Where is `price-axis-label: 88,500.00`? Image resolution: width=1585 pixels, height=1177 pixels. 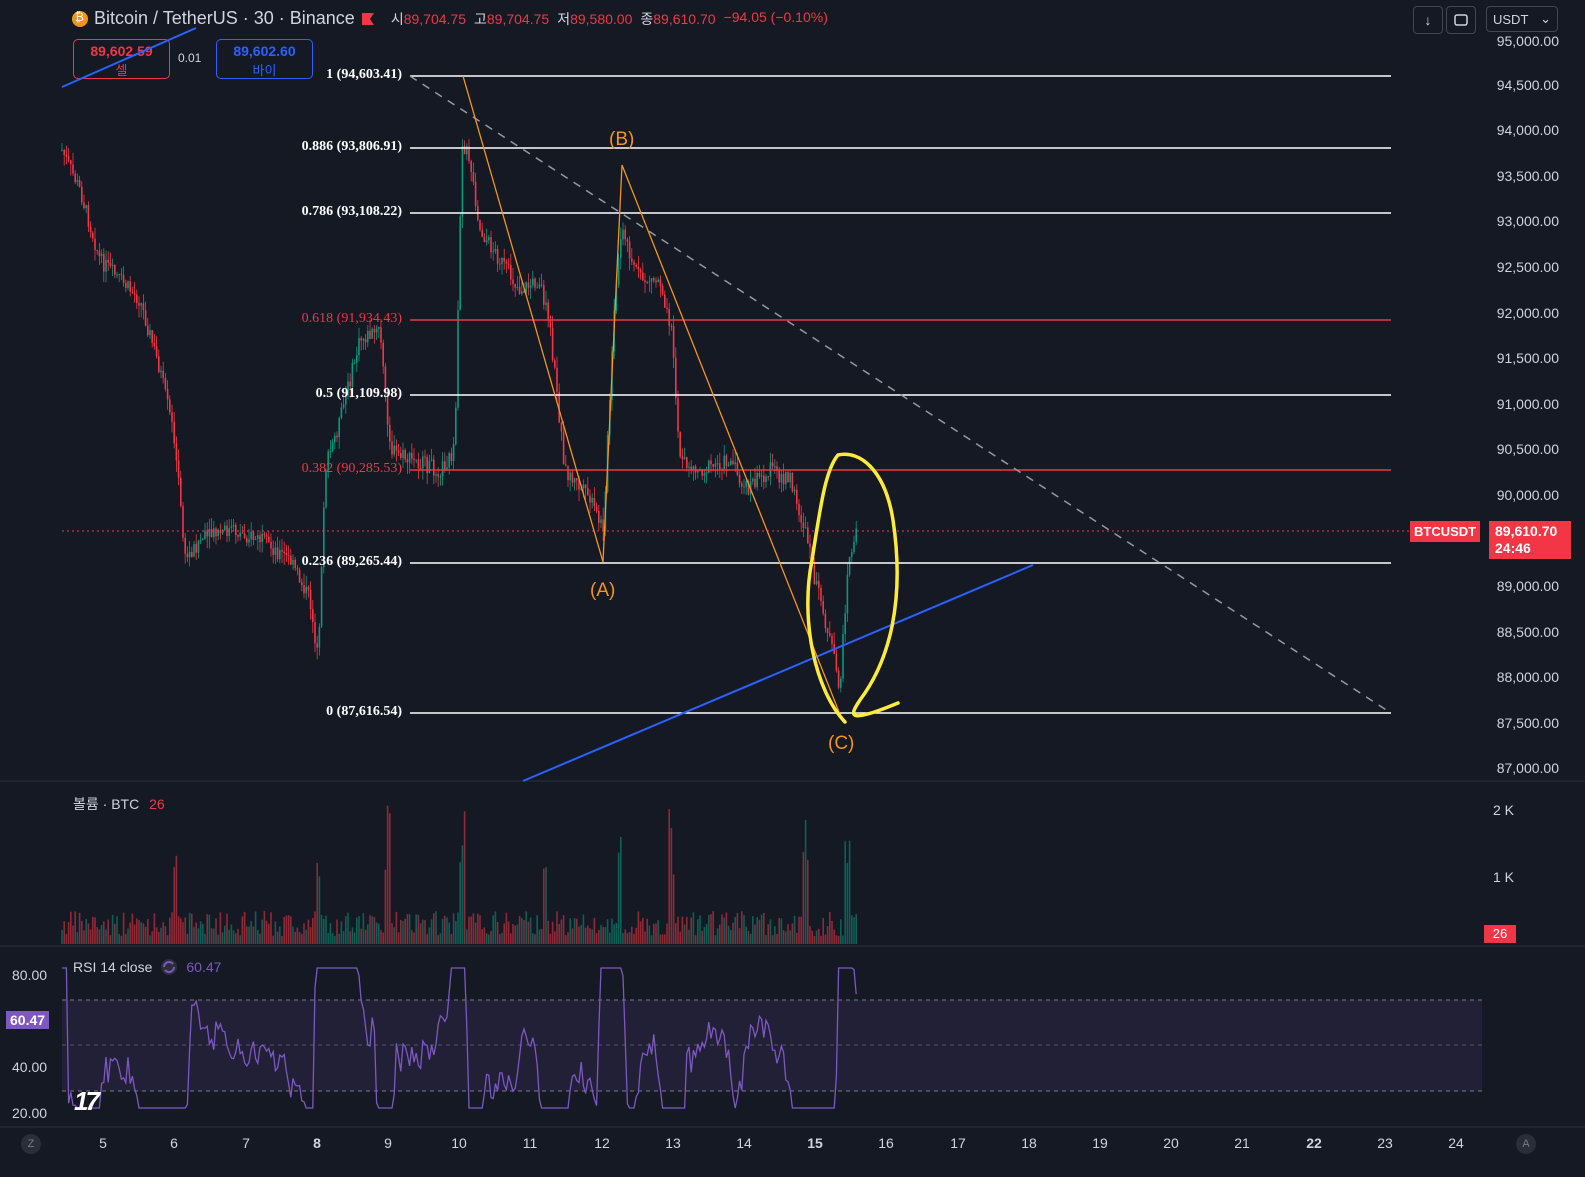
price-axis-label: 88,500.00 is located at coordinates (1527, 632).